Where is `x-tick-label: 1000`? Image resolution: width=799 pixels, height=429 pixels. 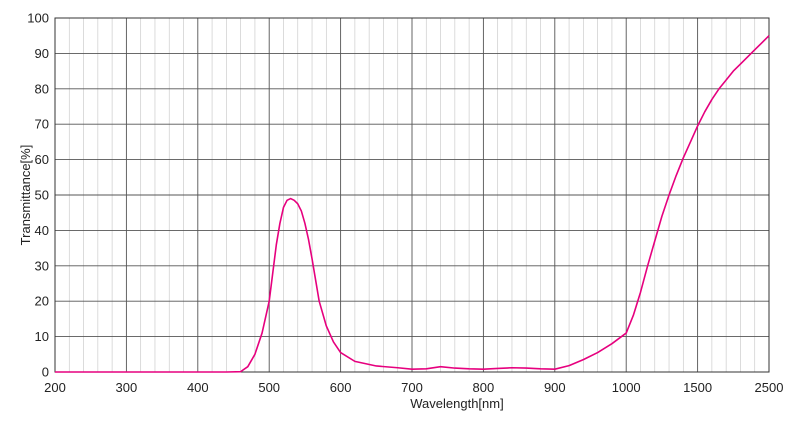 x-tick-label: 1000 is located at coordinates (626, 387).